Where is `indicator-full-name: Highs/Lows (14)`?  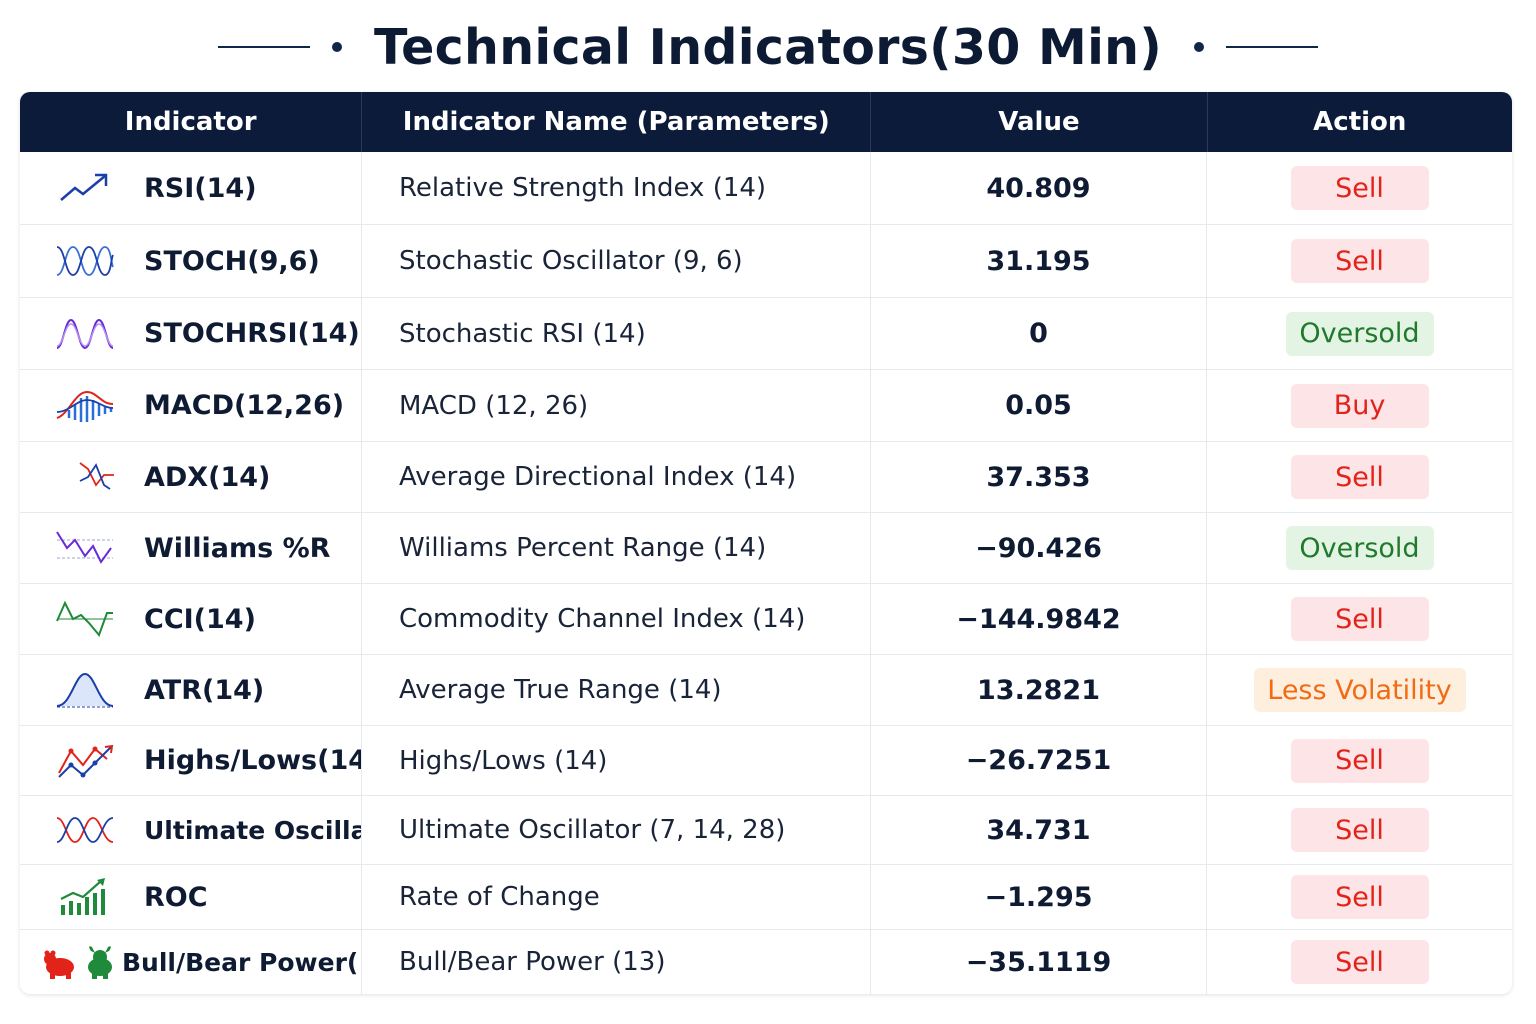
indicator-full-name: Highs/Lows (14) is located at coordinates (616, 760).